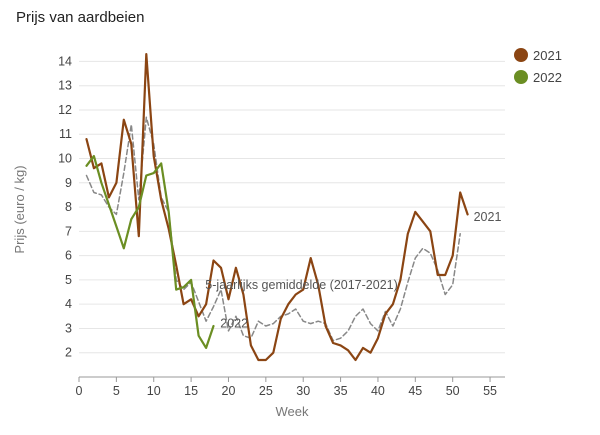 Image resolution: width=600 pixels, height=435 pixels. Describe the element at coordinates (301, 285) in the screenshot. I see `annotation-label-5yr-average: 5-jaarlijks gemiddelde (2017-2021)` at that location.